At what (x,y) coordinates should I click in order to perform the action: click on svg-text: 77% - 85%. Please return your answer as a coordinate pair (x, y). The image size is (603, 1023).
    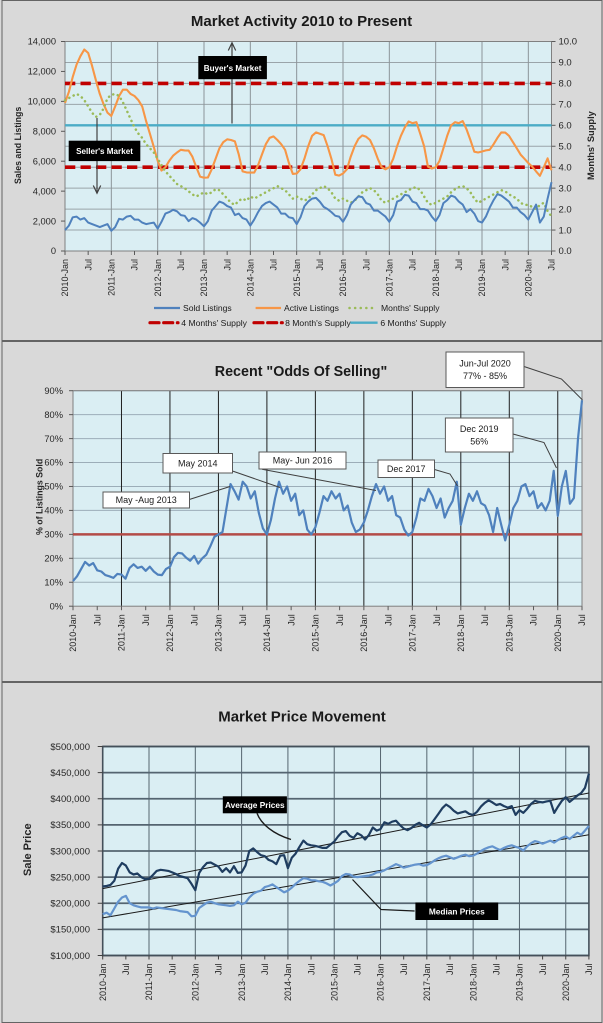
    Looking at the image, I should click on (485, 376).